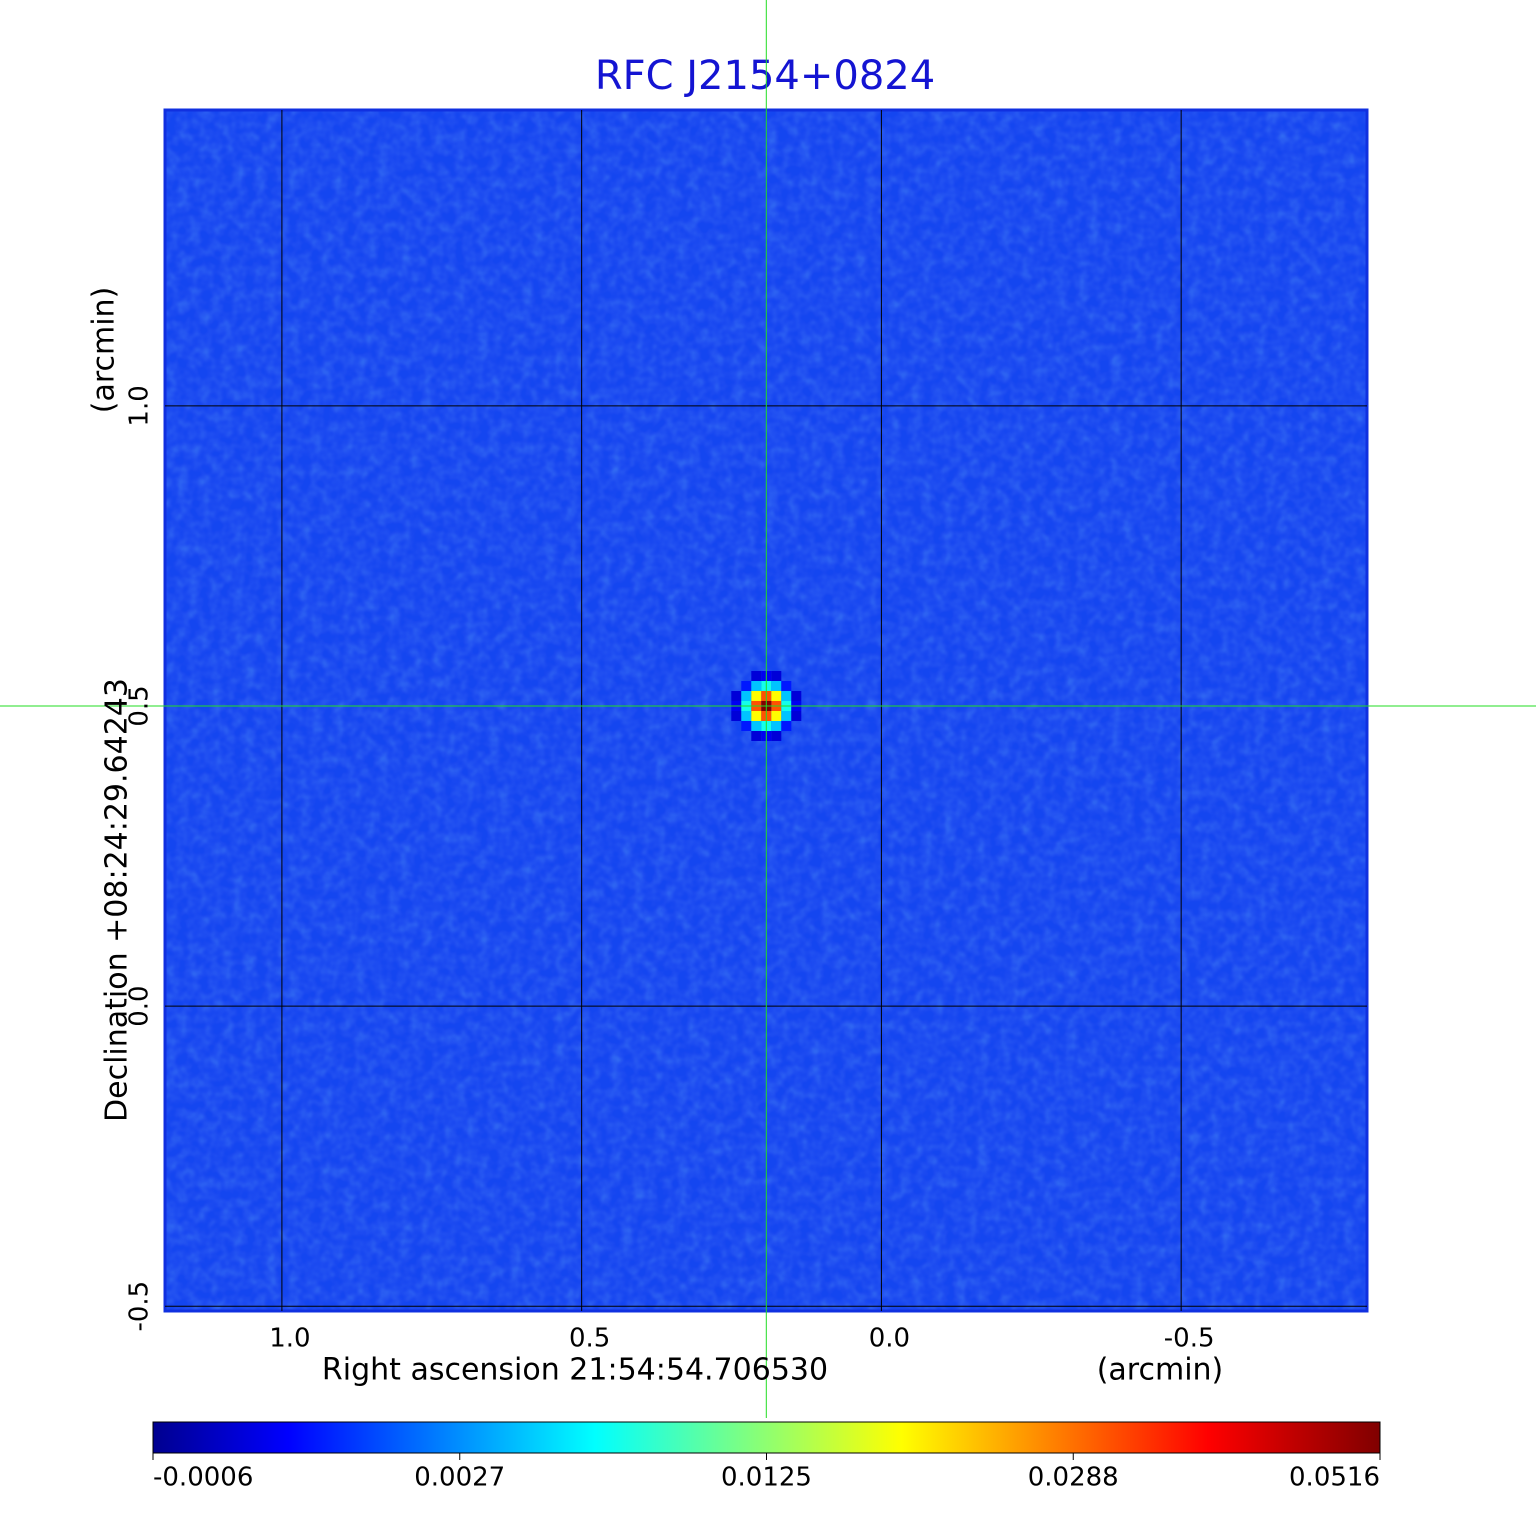 Image resolution: width=1536 pixels, height=1515 pixels. I want to click on x-tick-label: 0.0, so click(889, 1339).